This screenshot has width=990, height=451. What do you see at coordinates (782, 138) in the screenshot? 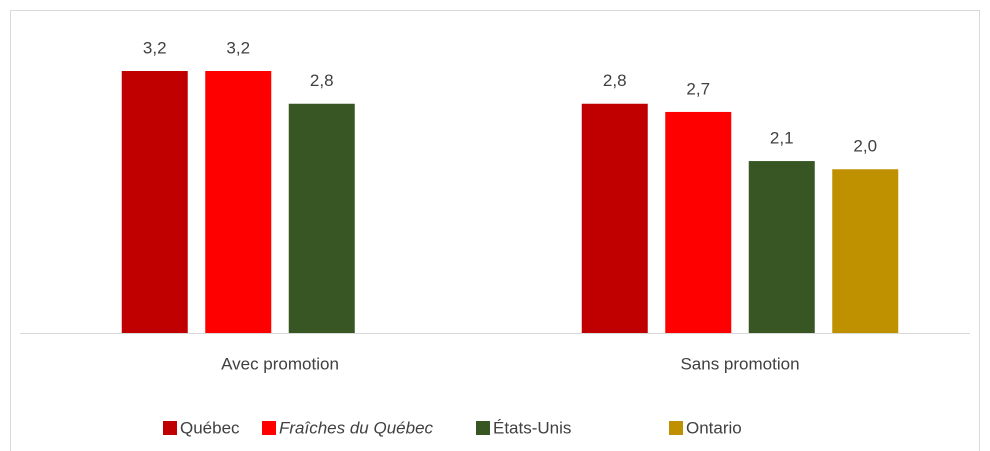
I see `data-label: 2,1` at bounding box center [782, 138].